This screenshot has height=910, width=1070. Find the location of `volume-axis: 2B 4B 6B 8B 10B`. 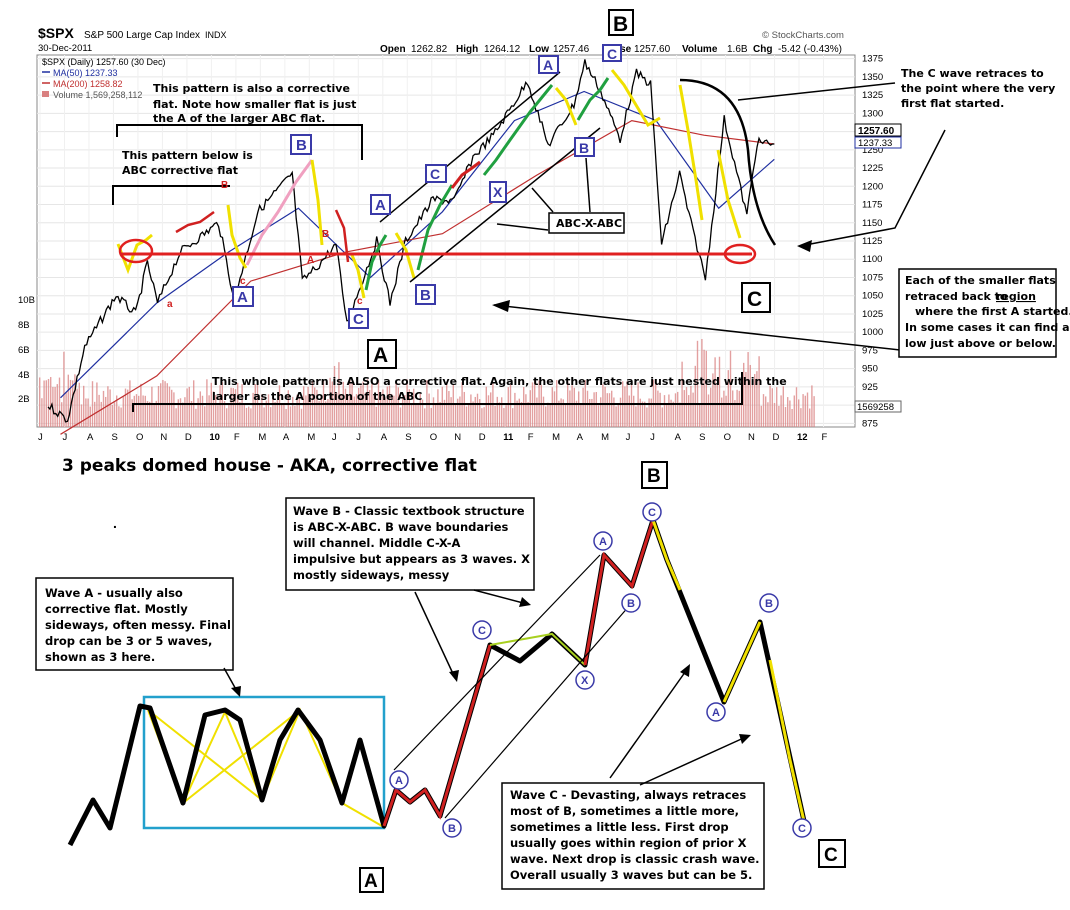

volume-axis: 2B 4B 6B 8B 10B is located at coordinates (26, 350).